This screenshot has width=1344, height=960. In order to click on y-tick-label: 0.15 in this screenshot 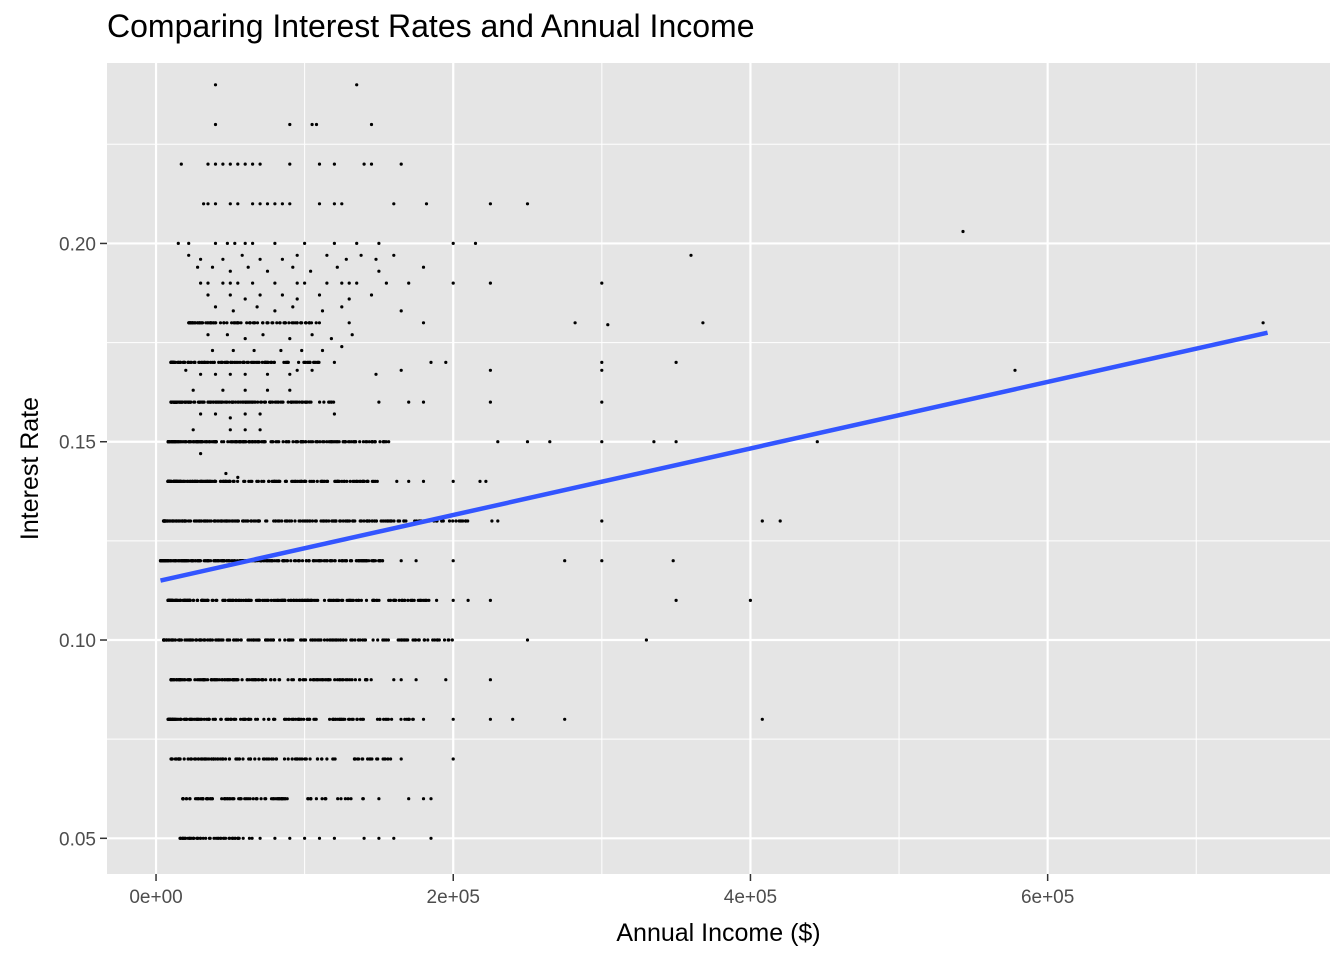, I will do `click(77, 443)`.